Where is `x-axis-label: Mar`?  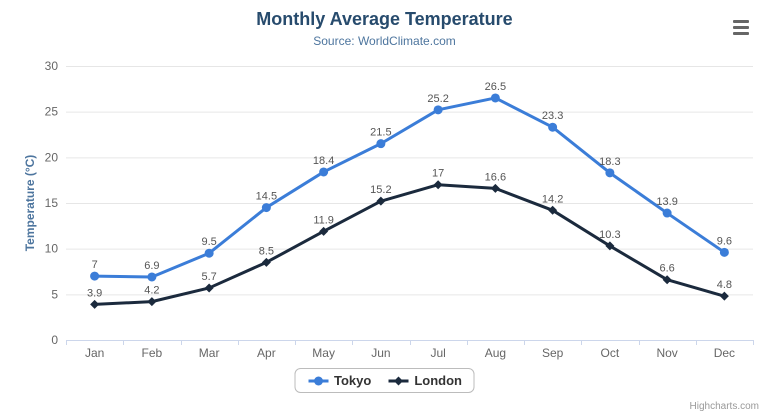 x-axis-label: Mar is located at coordinates (209, 353).